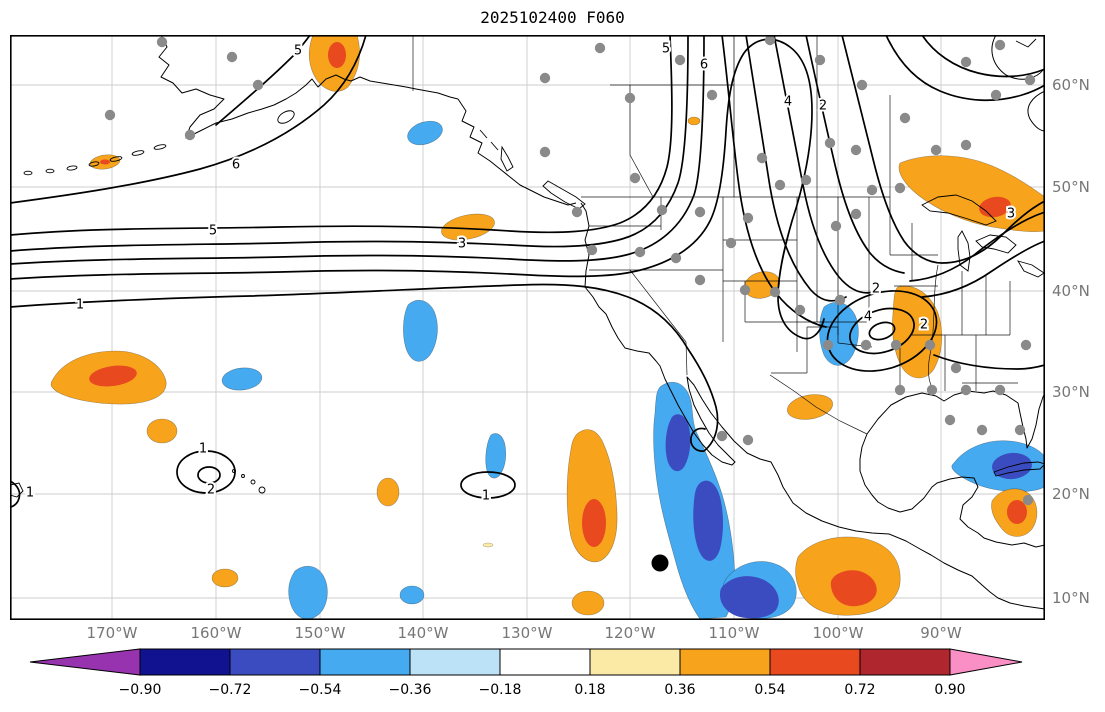 This screenshot has height=712, width=1105. What do you see at coordinates (630, 633) in the screenshot?
I see `lon-tick-label: 120°W` at bounding box center [630, 633].